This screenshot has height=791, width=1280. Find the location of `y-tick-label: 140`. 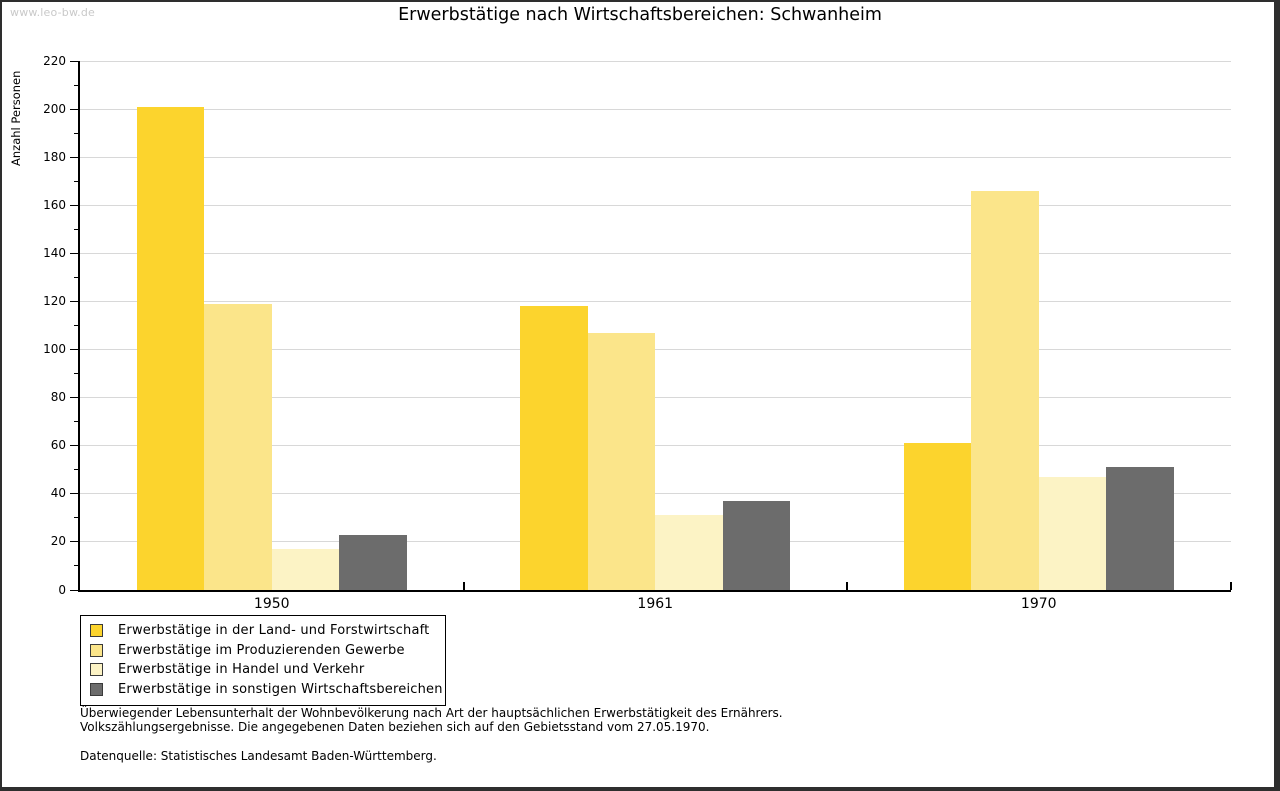

y-tick-label: 140 is located at coordinates (54, 252).